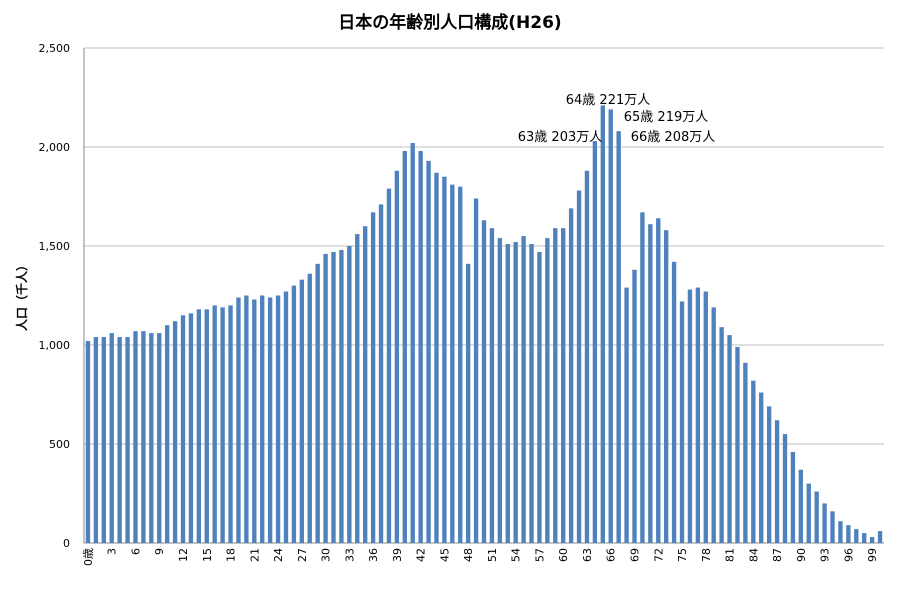  I want to click on annotation-age-66: 66歳 208万人, so click(673, 137).